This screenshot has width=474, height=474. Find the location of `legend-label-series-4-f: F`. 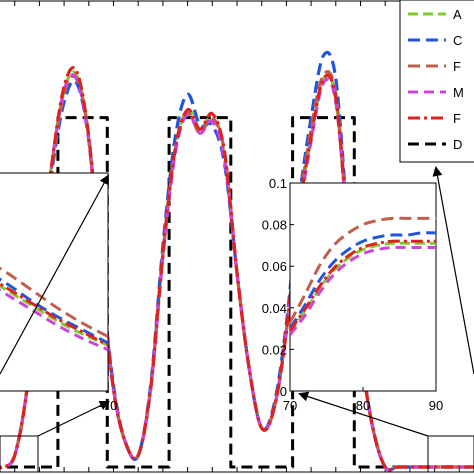

legend-label-series-4-f: F is located at coordinates (457, 118).